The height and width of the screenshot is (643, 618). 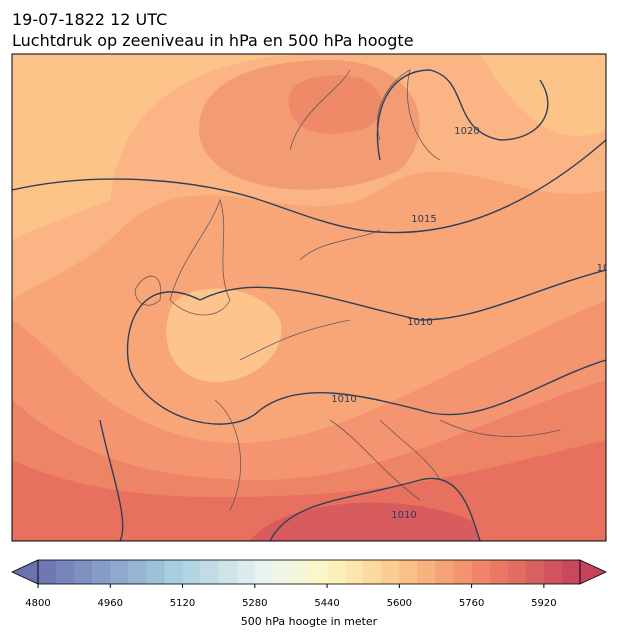 What do you see at coordinates (543, 603) in the screenshot?
I see `colorbar-tick-label: 5920` at bounding box center [543, 603].